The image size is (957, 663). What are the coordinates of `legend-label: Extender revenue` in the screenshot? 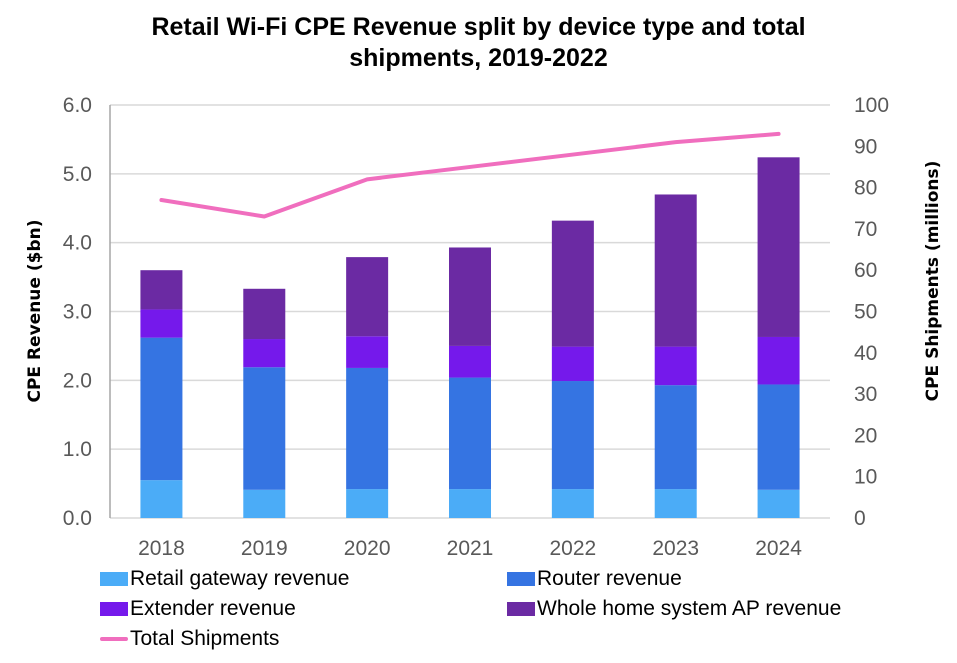 It's located at (213, 608).